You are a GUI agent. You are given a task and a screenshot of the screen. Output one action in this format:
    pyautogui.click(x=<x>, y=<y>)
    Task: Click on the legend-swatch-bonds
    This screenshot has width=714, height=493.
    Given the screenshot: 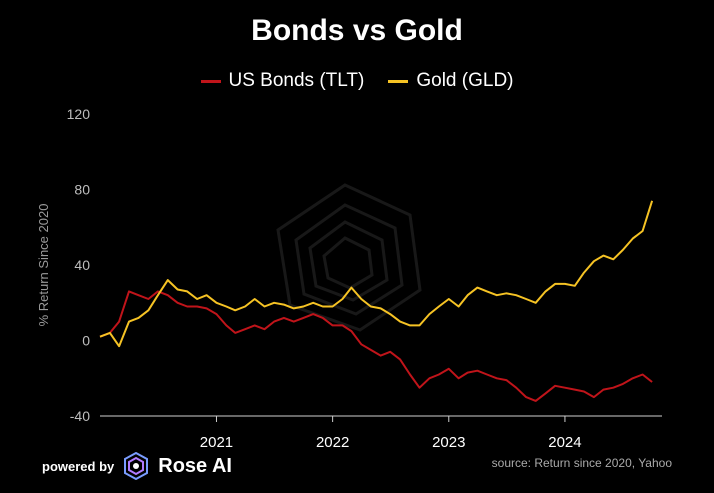 What is the action you would take?
    pyautogui.click(x=210, y=81)
    